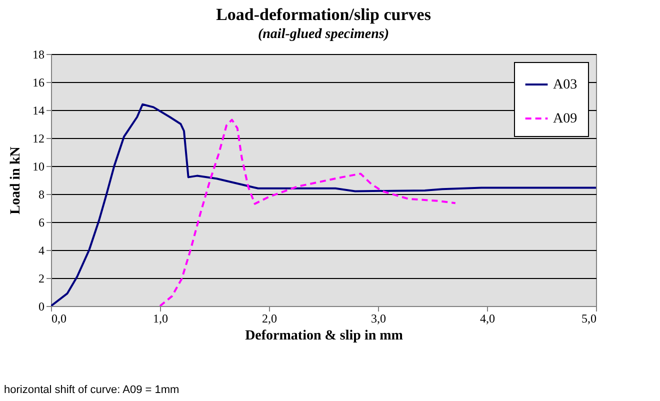  I want to click on x-axis-title: Deformation & slip in mm, so click(324, 336).